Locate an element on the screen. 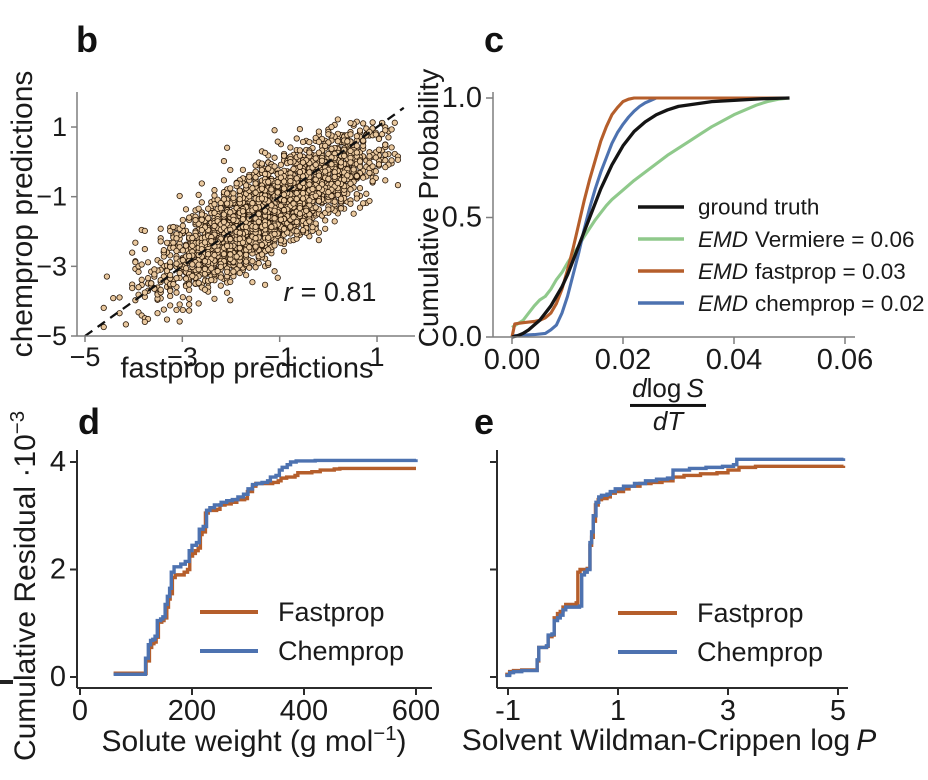  panel-c-curves is located at coordinates (650, 217).